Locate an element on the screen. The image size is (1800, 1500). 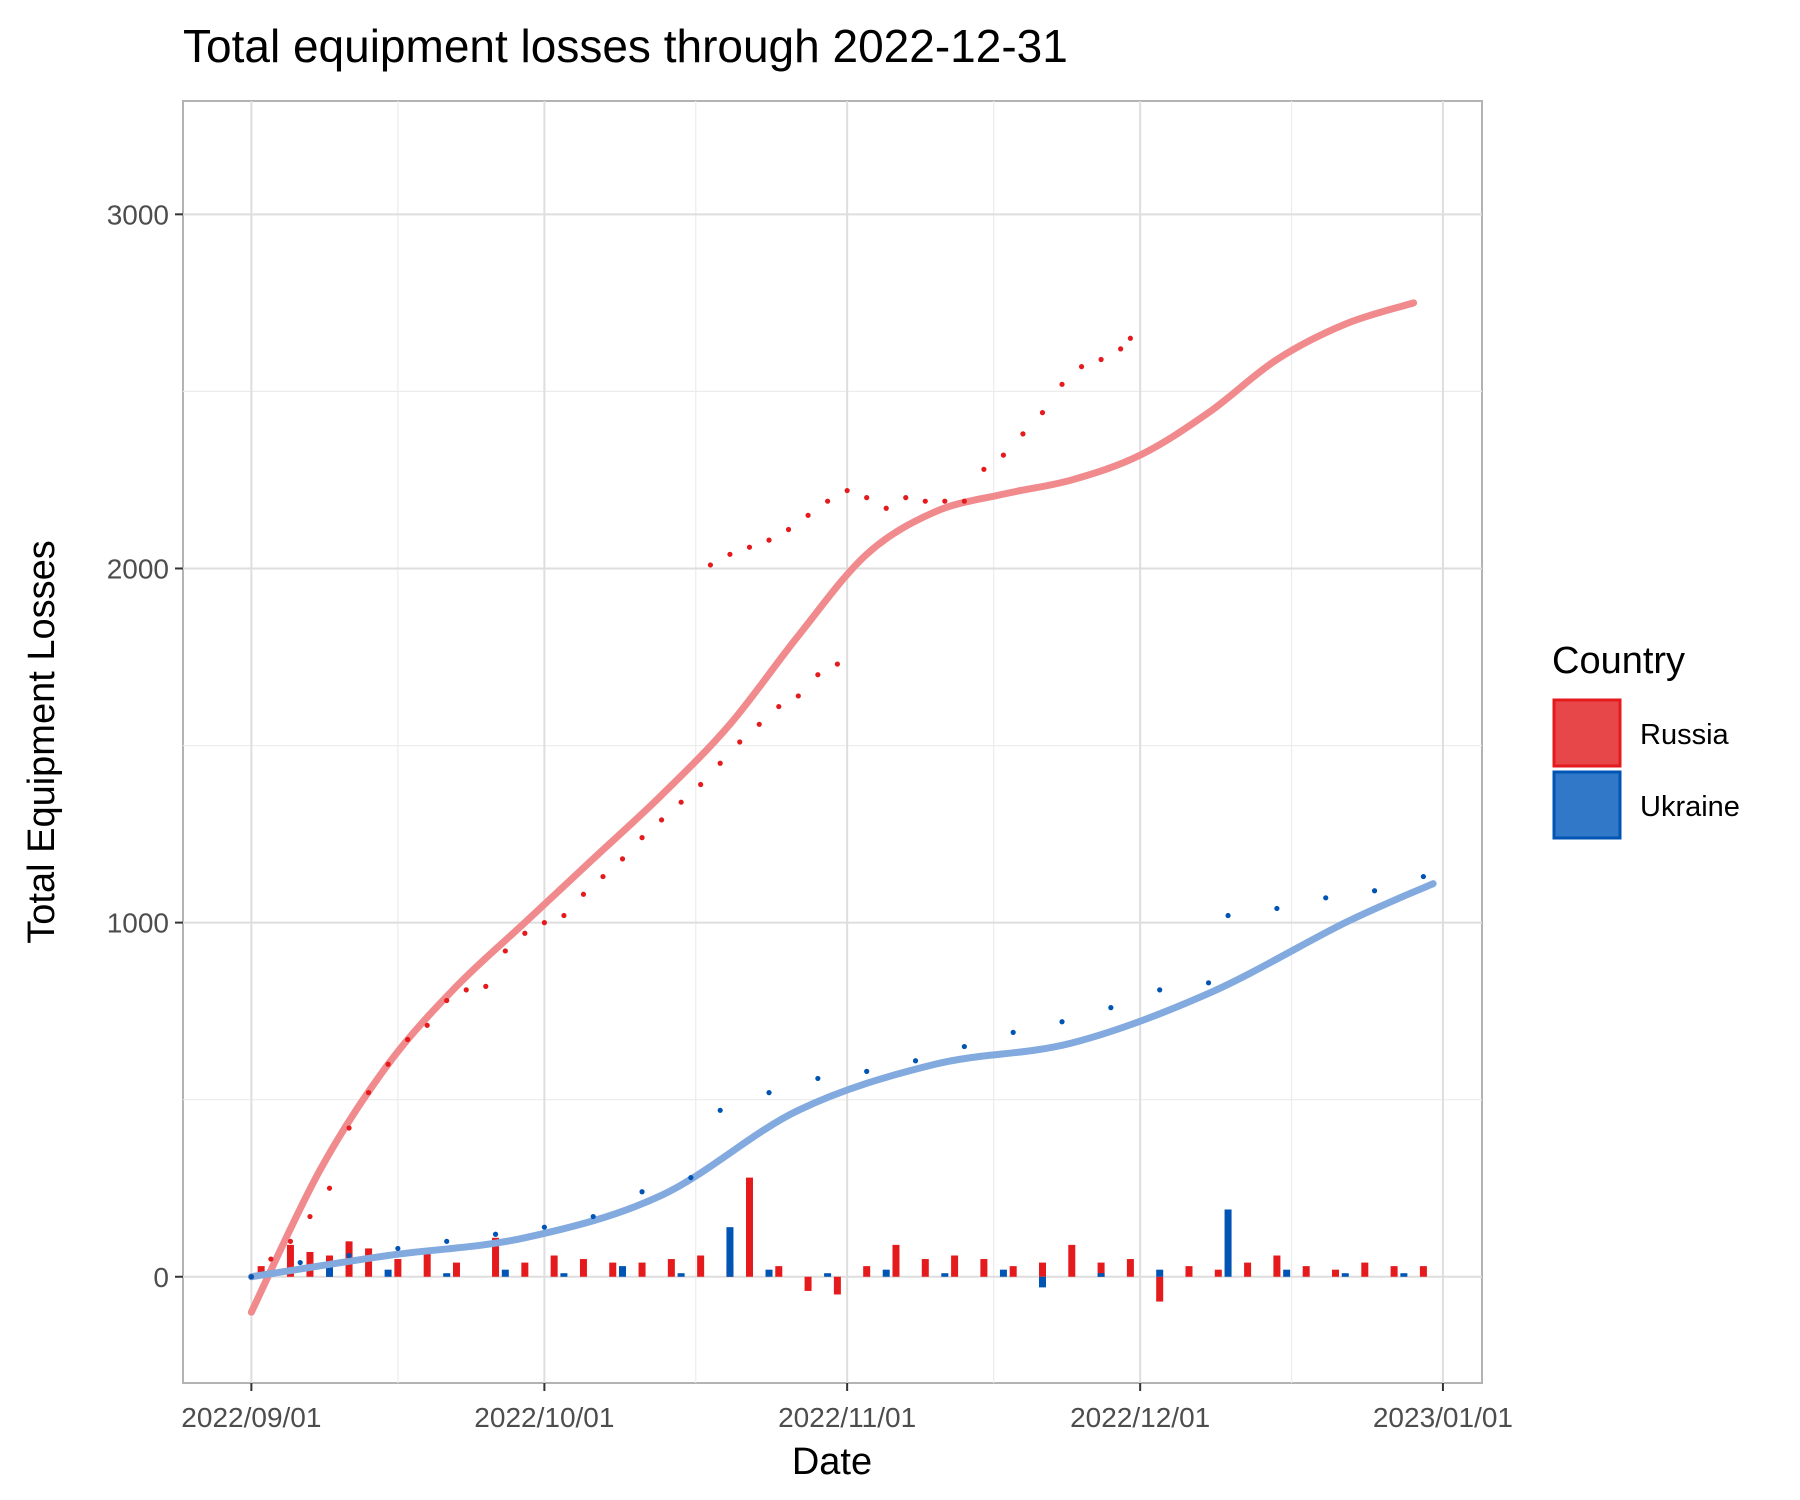
x-tick-label: 2022/09/01 is located at coordinates (251, 1417).